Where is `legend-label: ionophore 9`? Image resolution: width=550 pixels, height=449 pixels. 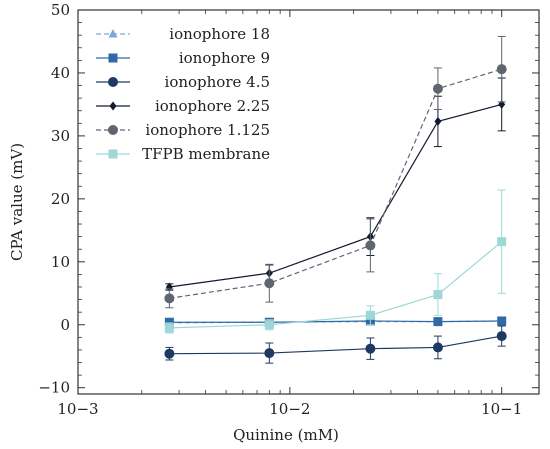
legend-label: ionophore 9 is located at coordinates (224, 58).